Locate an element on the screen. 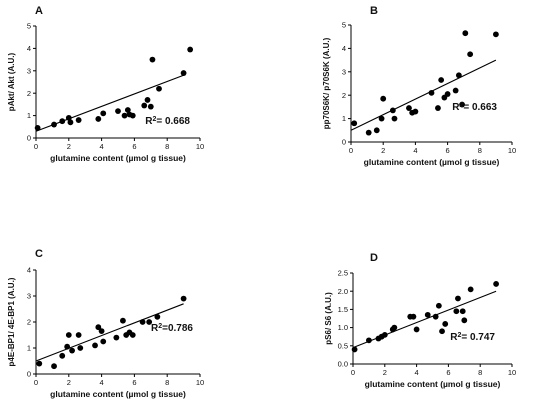 The height and width of the screenshot is (410, 550). panel-b-x-tick-label: 4 is located at coordinates (415, 150).